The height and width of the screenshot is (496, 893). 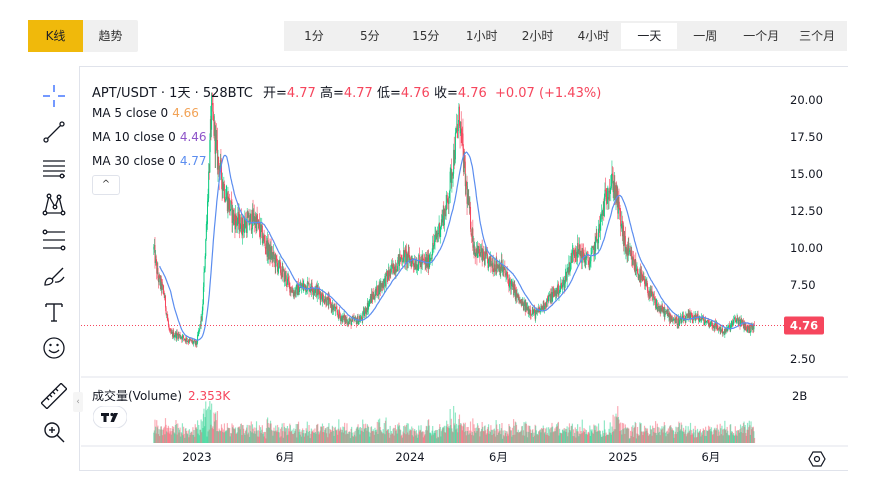 I want to click on ruler-icon, so click(x=54, y=396).